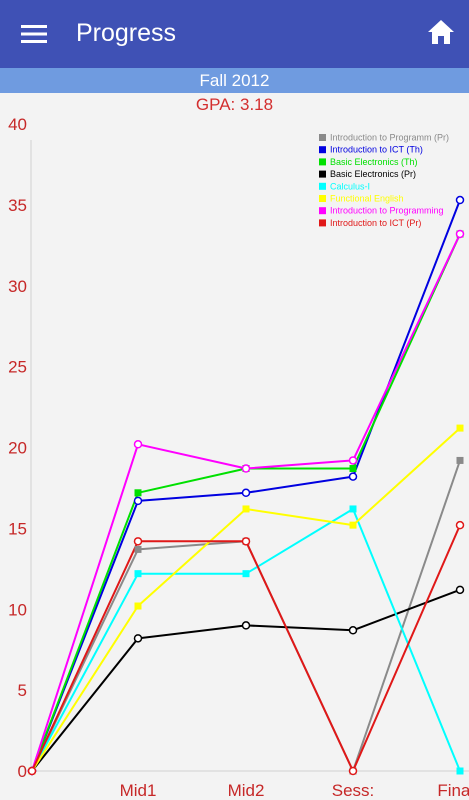  What do you see at coordinates (17, 124) in the screenshot?
I see `y-tick-label: 40` at bounding box center [17, 124].